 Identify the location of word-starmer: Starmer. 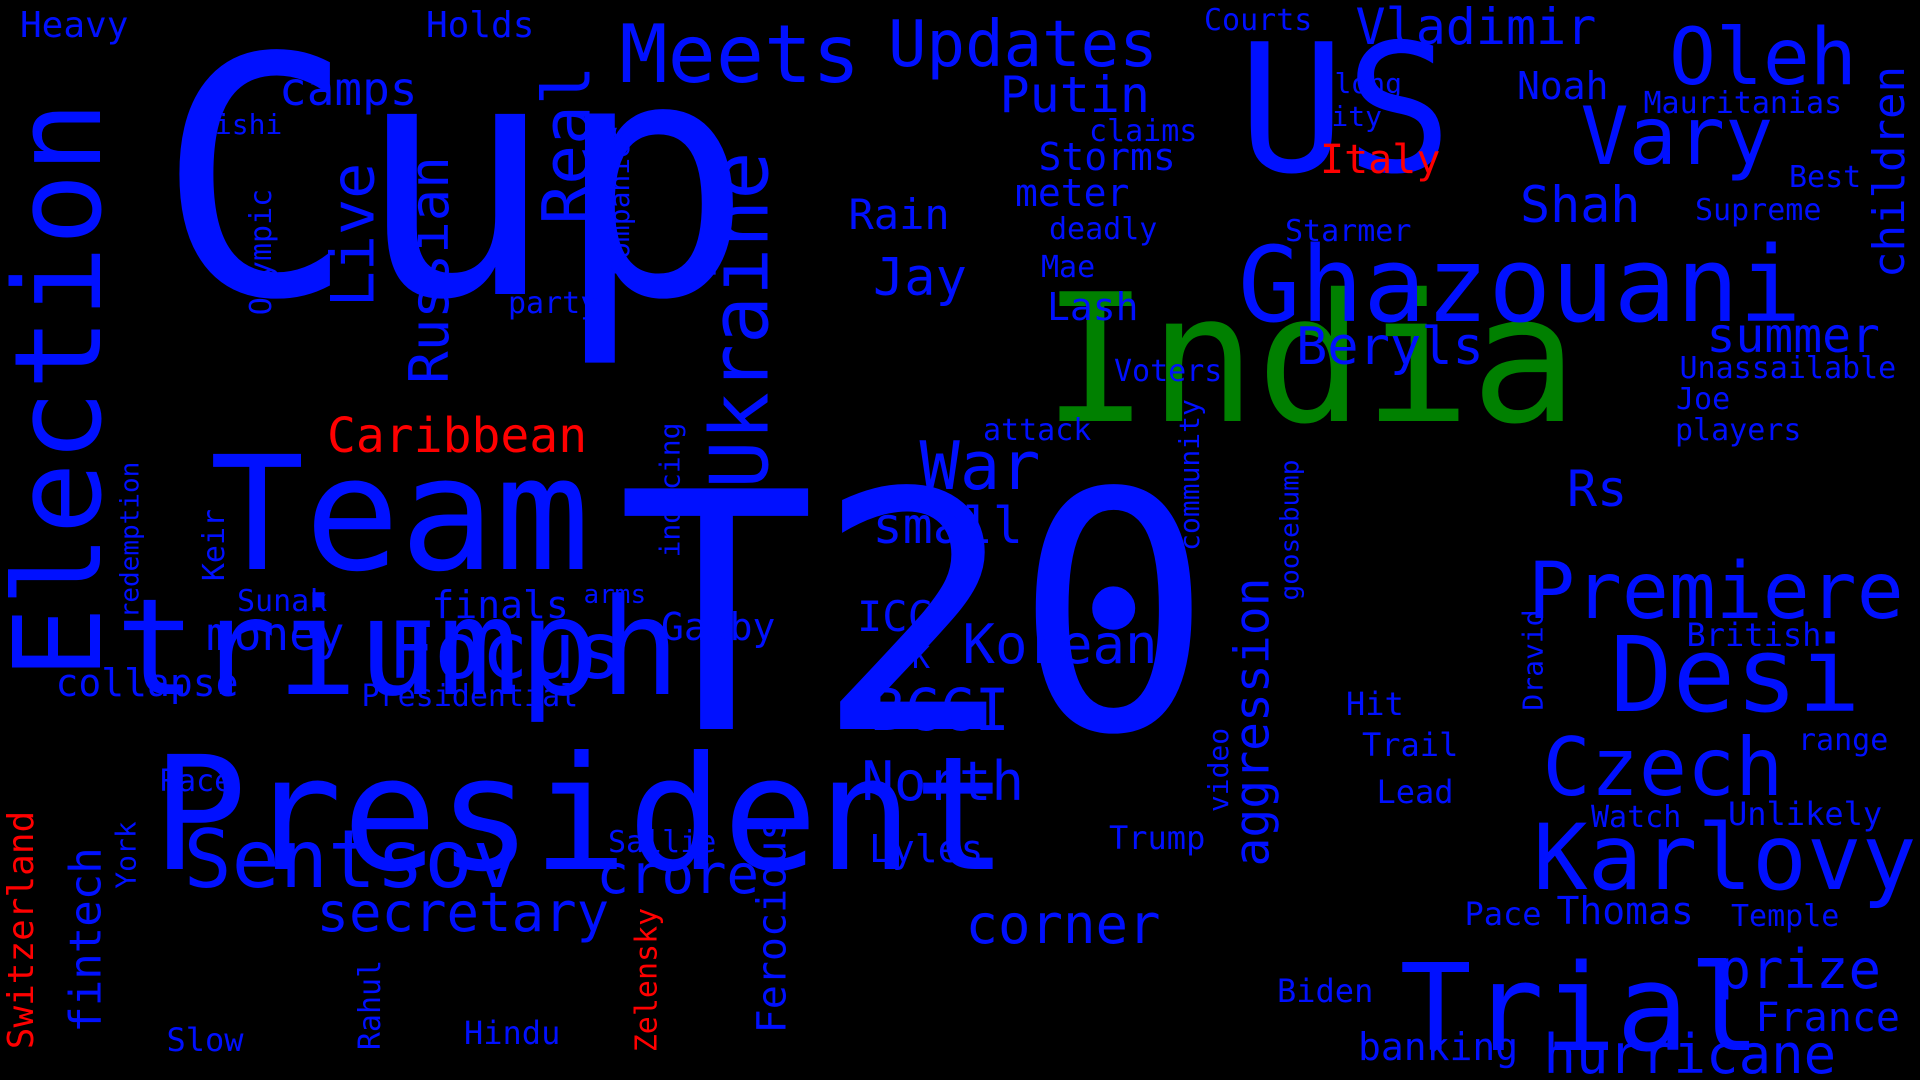
(1348, 231).